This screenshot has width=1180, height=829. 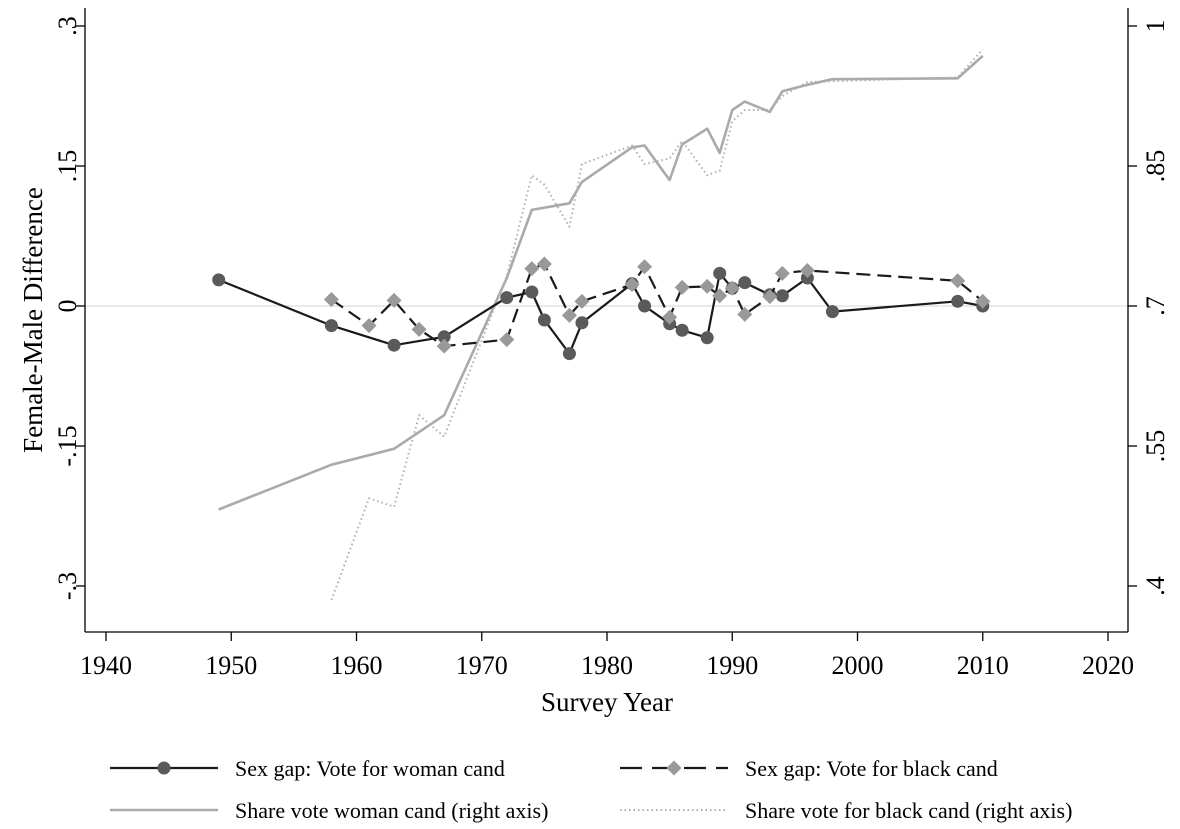 What do you see at coordinates (1155, 166) in the screenshot?
I see `y2-tick-label: .85` at bounding box center [1155, 166].